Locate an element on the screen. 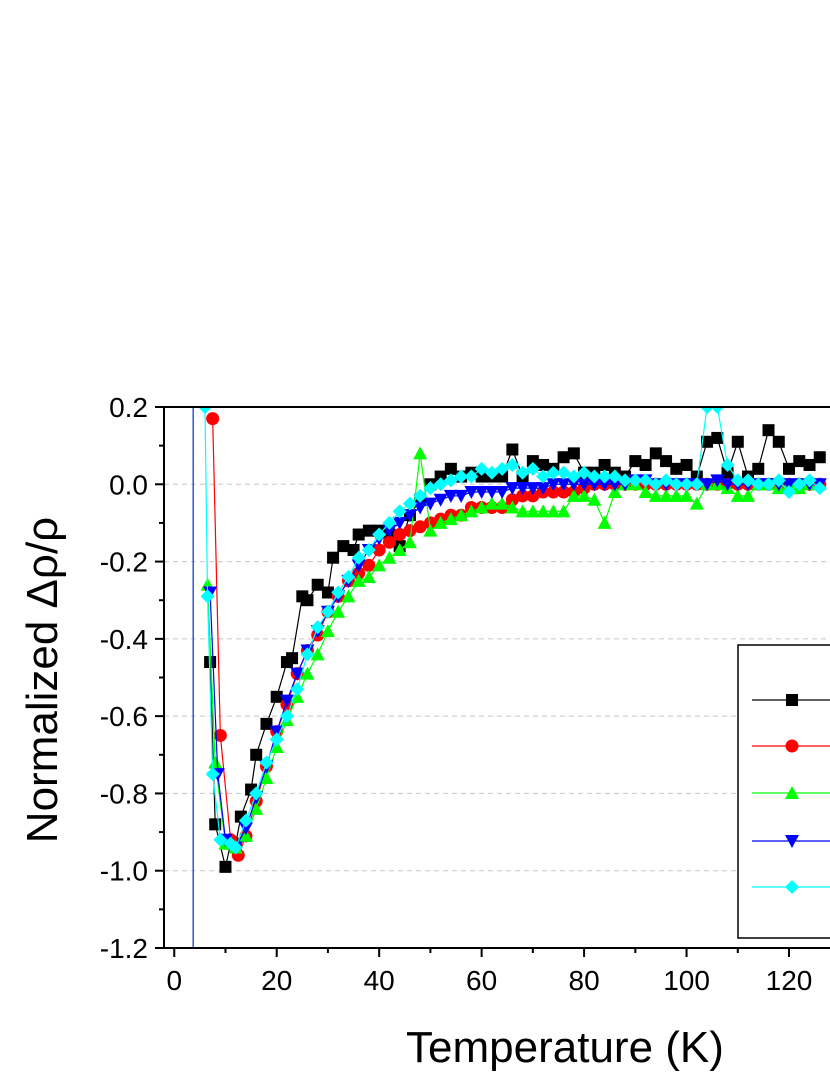  y-tick-label: -0.2 is located at coordinates (124, 562).